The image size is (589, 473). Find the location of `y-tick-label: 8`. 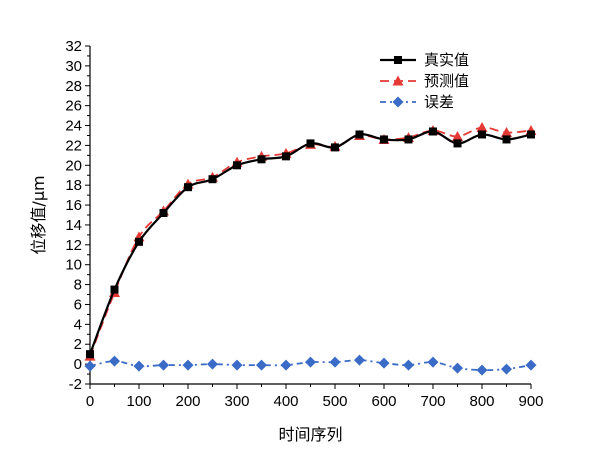

y-tick-label: 8 is located at coordinates (78, 285).